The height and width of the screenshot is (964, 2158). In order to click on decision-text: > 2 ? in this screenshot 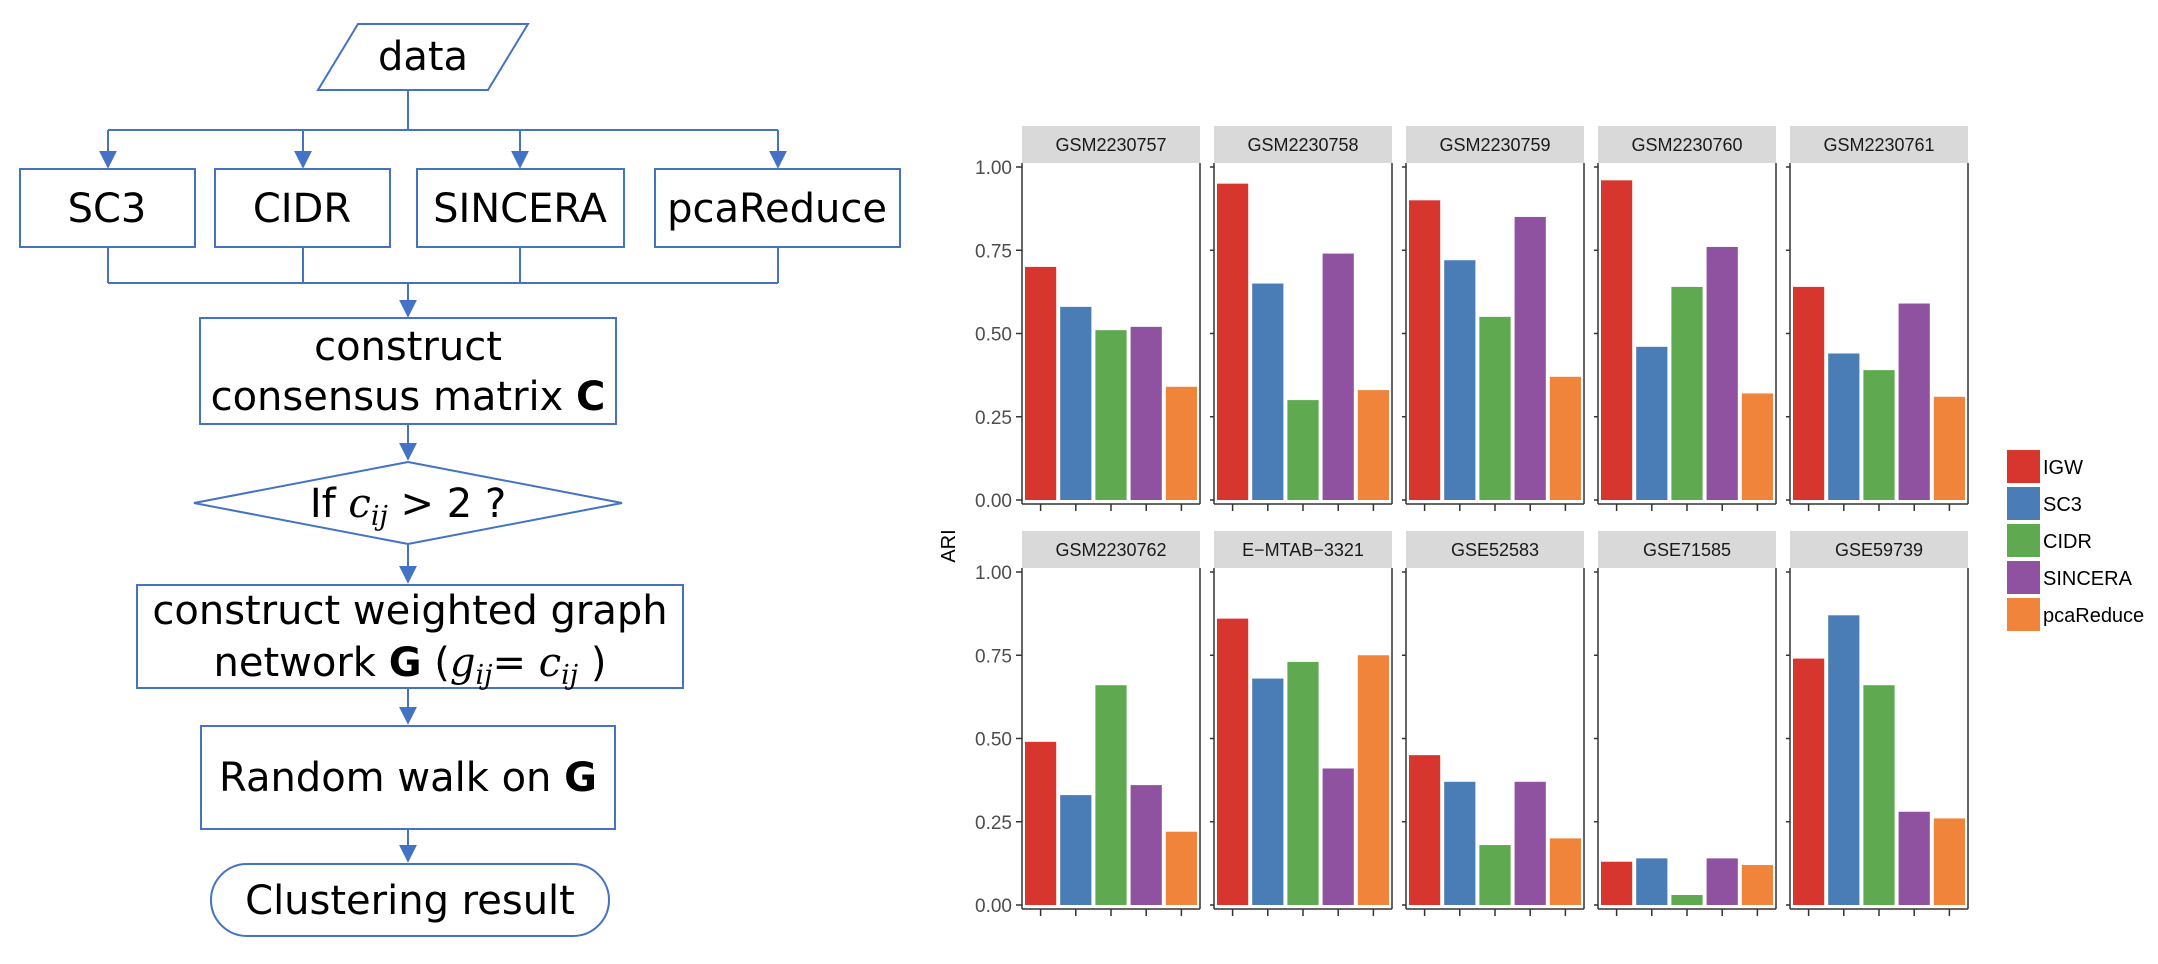, I will do `click(447, 504)`.